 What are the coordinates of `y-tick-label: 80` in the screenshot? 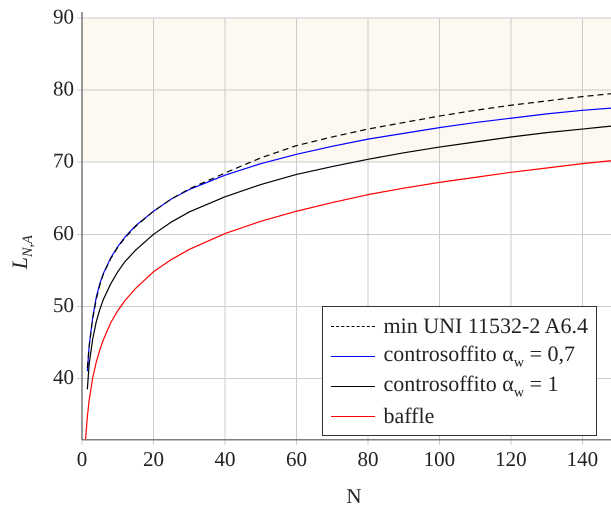 It's located at (63, 88).